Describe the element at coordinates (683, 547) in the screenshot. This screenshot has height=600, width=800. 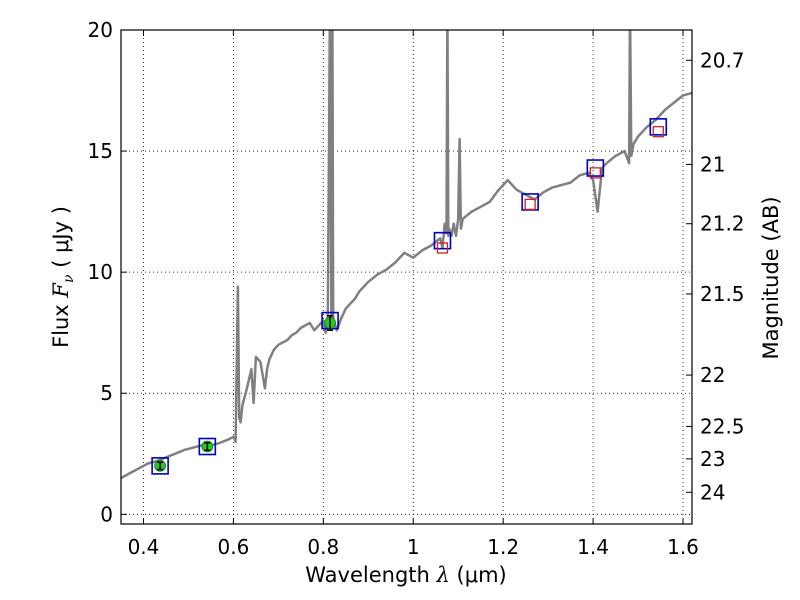
I see `x-tick-label: 1.6` at that location.